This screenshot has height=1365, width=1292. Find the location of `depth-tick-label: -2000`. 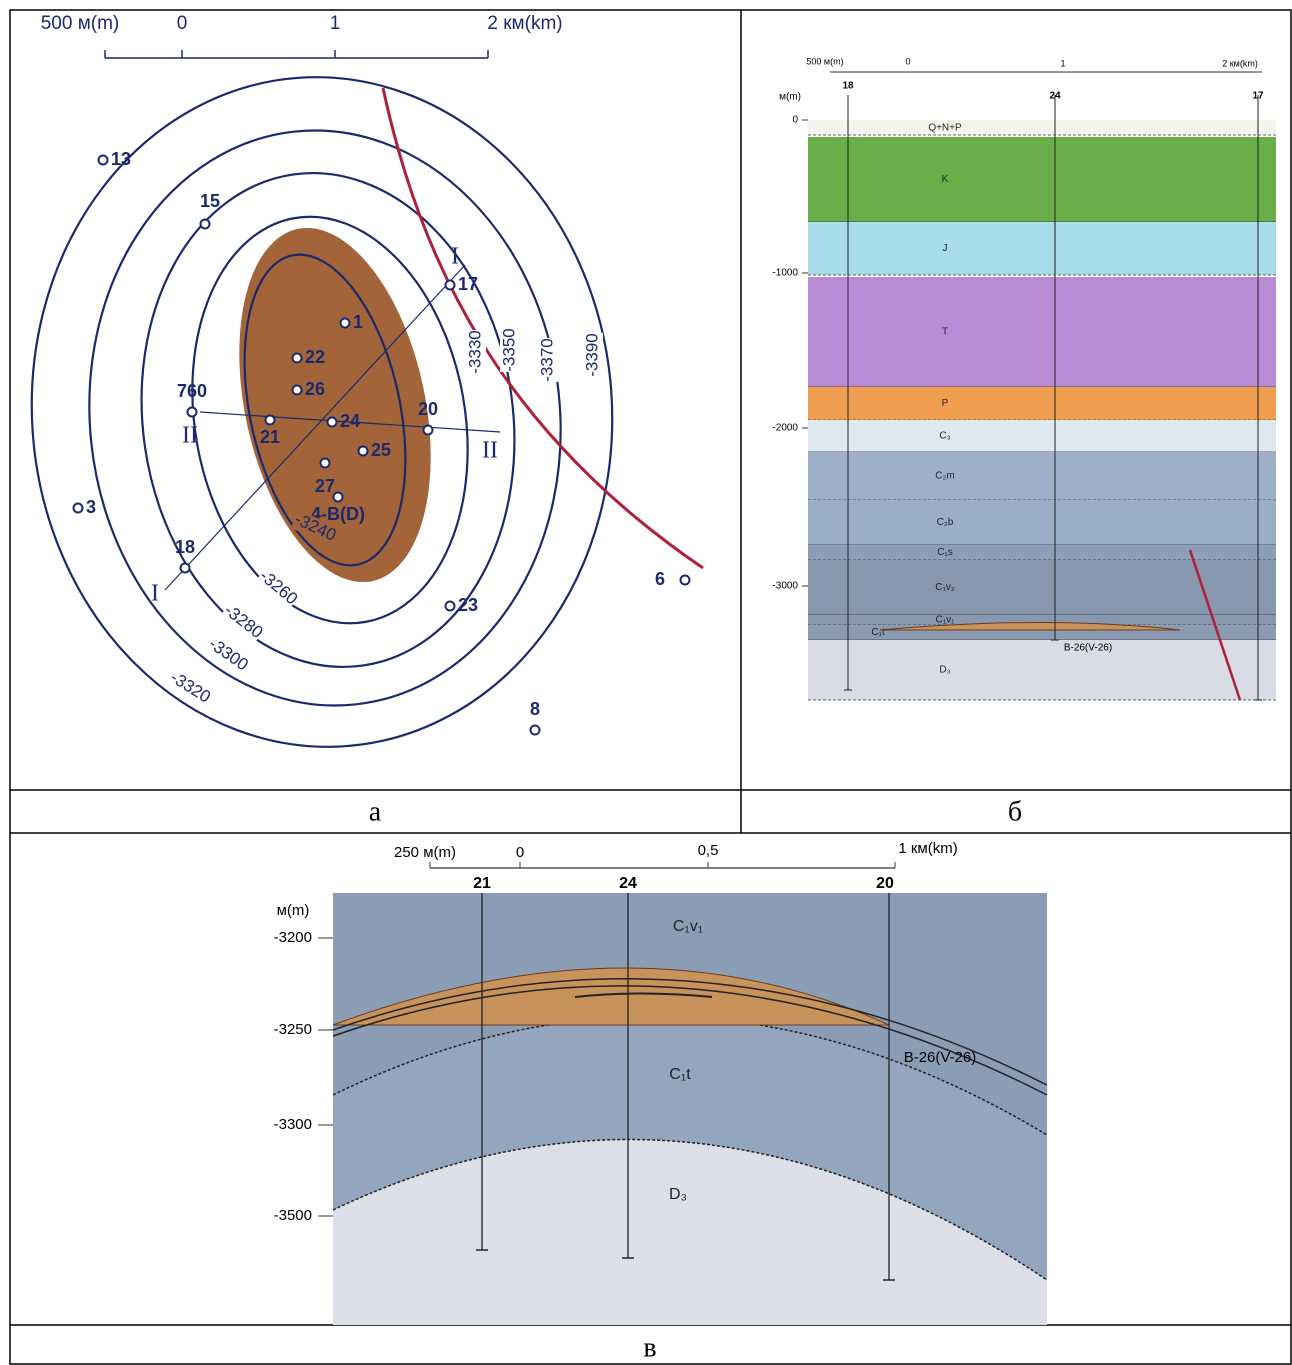

depth-tick-label: -2000 is located at coordinates (785, 428).